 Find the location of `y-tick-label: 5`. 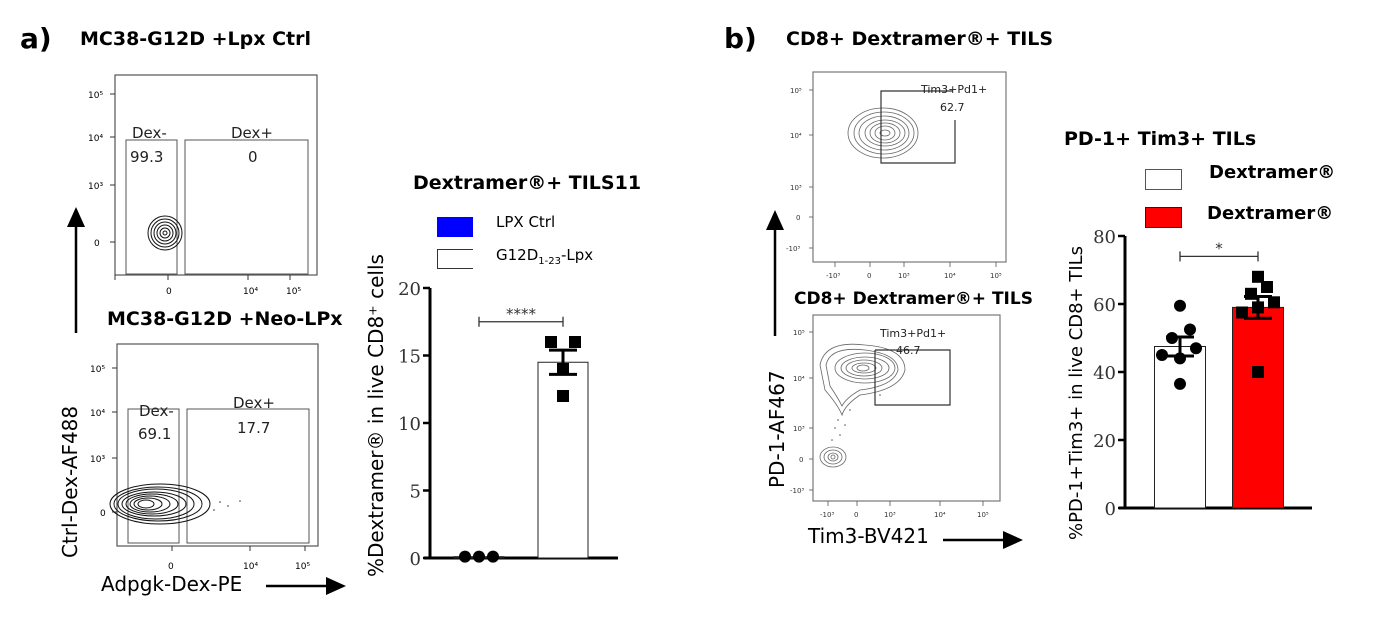

y-tick-label: 5 is located at coordinates (415, 492).